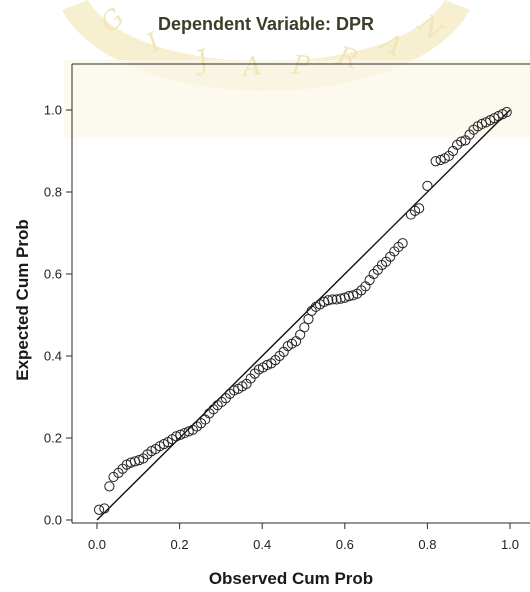 Image resolution: width=530 pixels, height=592 pixels. What do you see at coordinates (58, 315) in the screenshot?
I see `y-axis-ticks: 0.0 0.2 0.4 0.6 0.8 1.0` at bounding box center [58, 315].